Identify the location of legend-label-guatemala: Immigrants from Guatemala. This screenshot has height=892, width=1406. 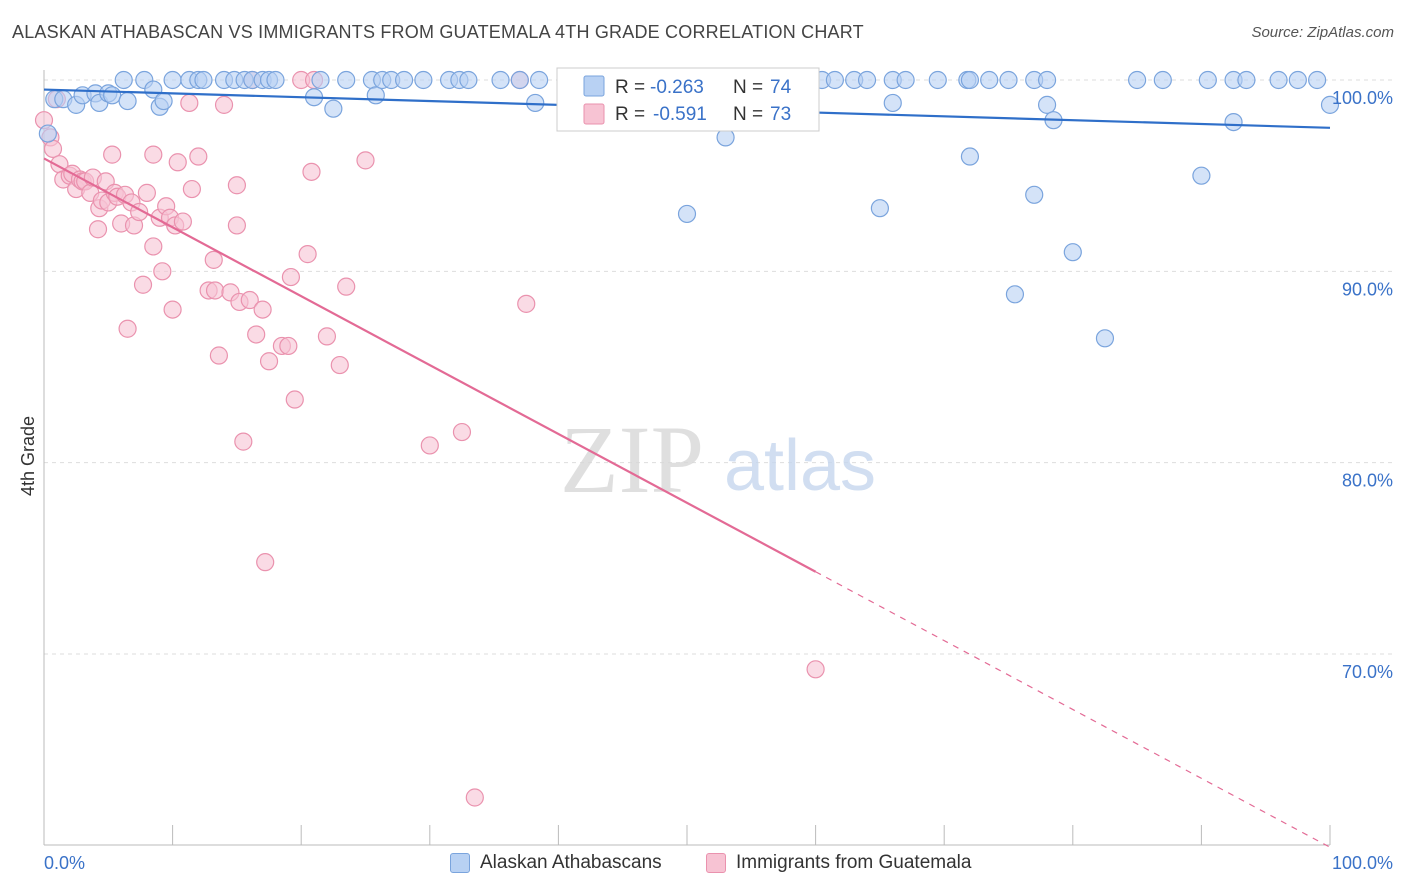
(854, 862).